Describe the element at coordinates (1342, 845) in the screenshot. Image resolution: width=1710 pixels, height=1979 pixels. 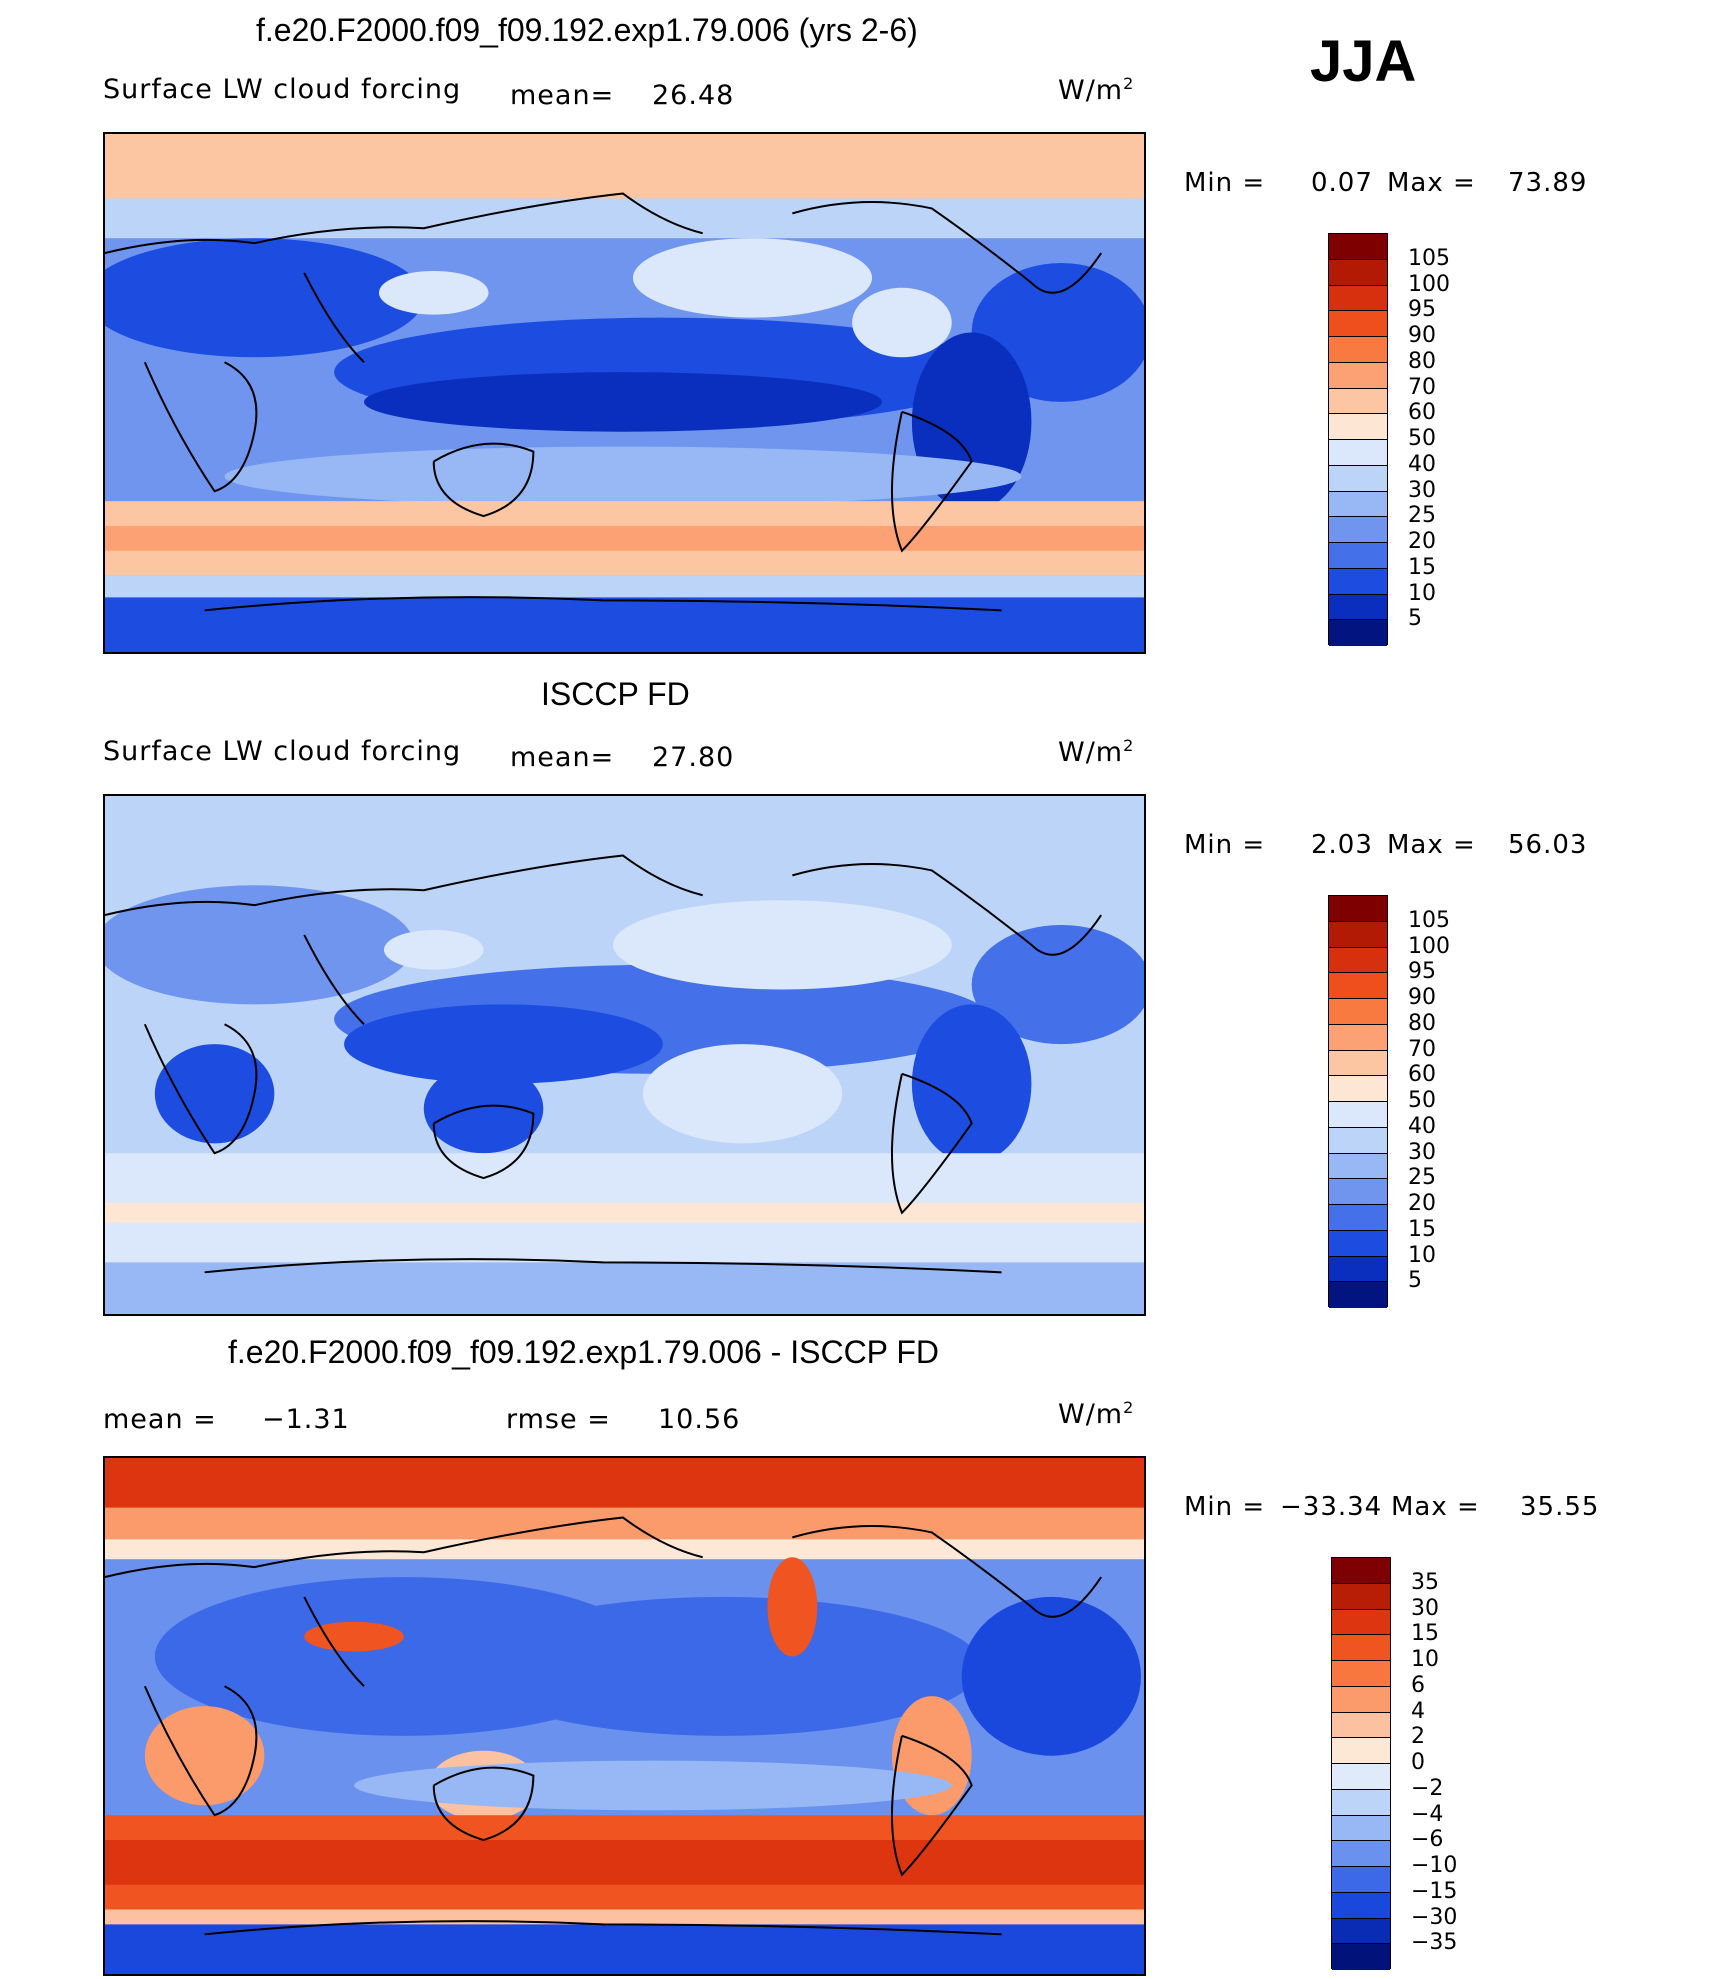
I see `panel2-min-value: 2.03` at that location.